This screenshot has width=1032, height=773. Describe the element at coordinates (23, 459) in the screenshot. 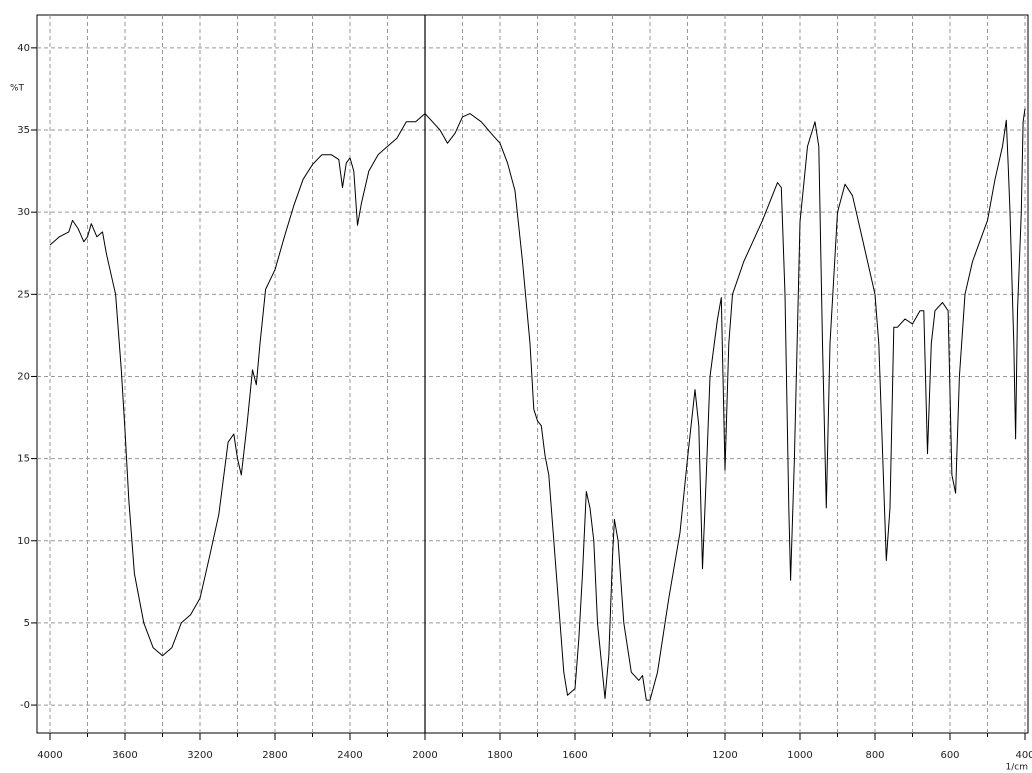

I see `y-tick-label: 15` at that location.